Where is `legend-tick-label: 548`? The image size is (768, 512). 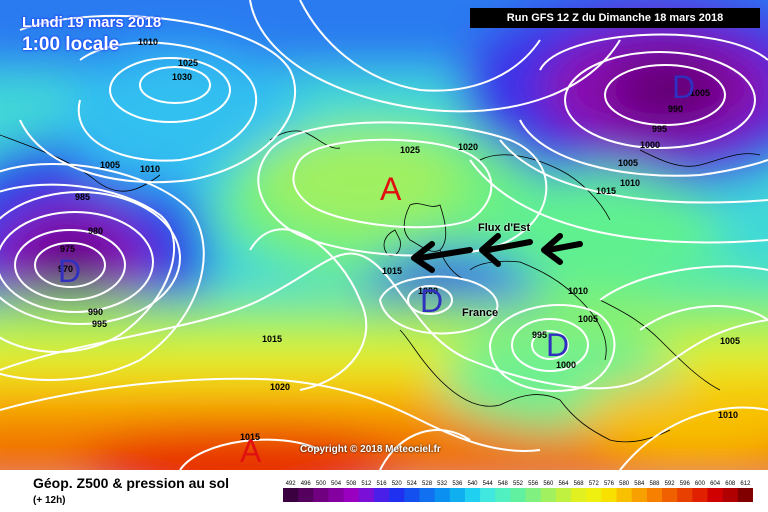
legend-tick-label: 548 is located at coordinates (503, 484).